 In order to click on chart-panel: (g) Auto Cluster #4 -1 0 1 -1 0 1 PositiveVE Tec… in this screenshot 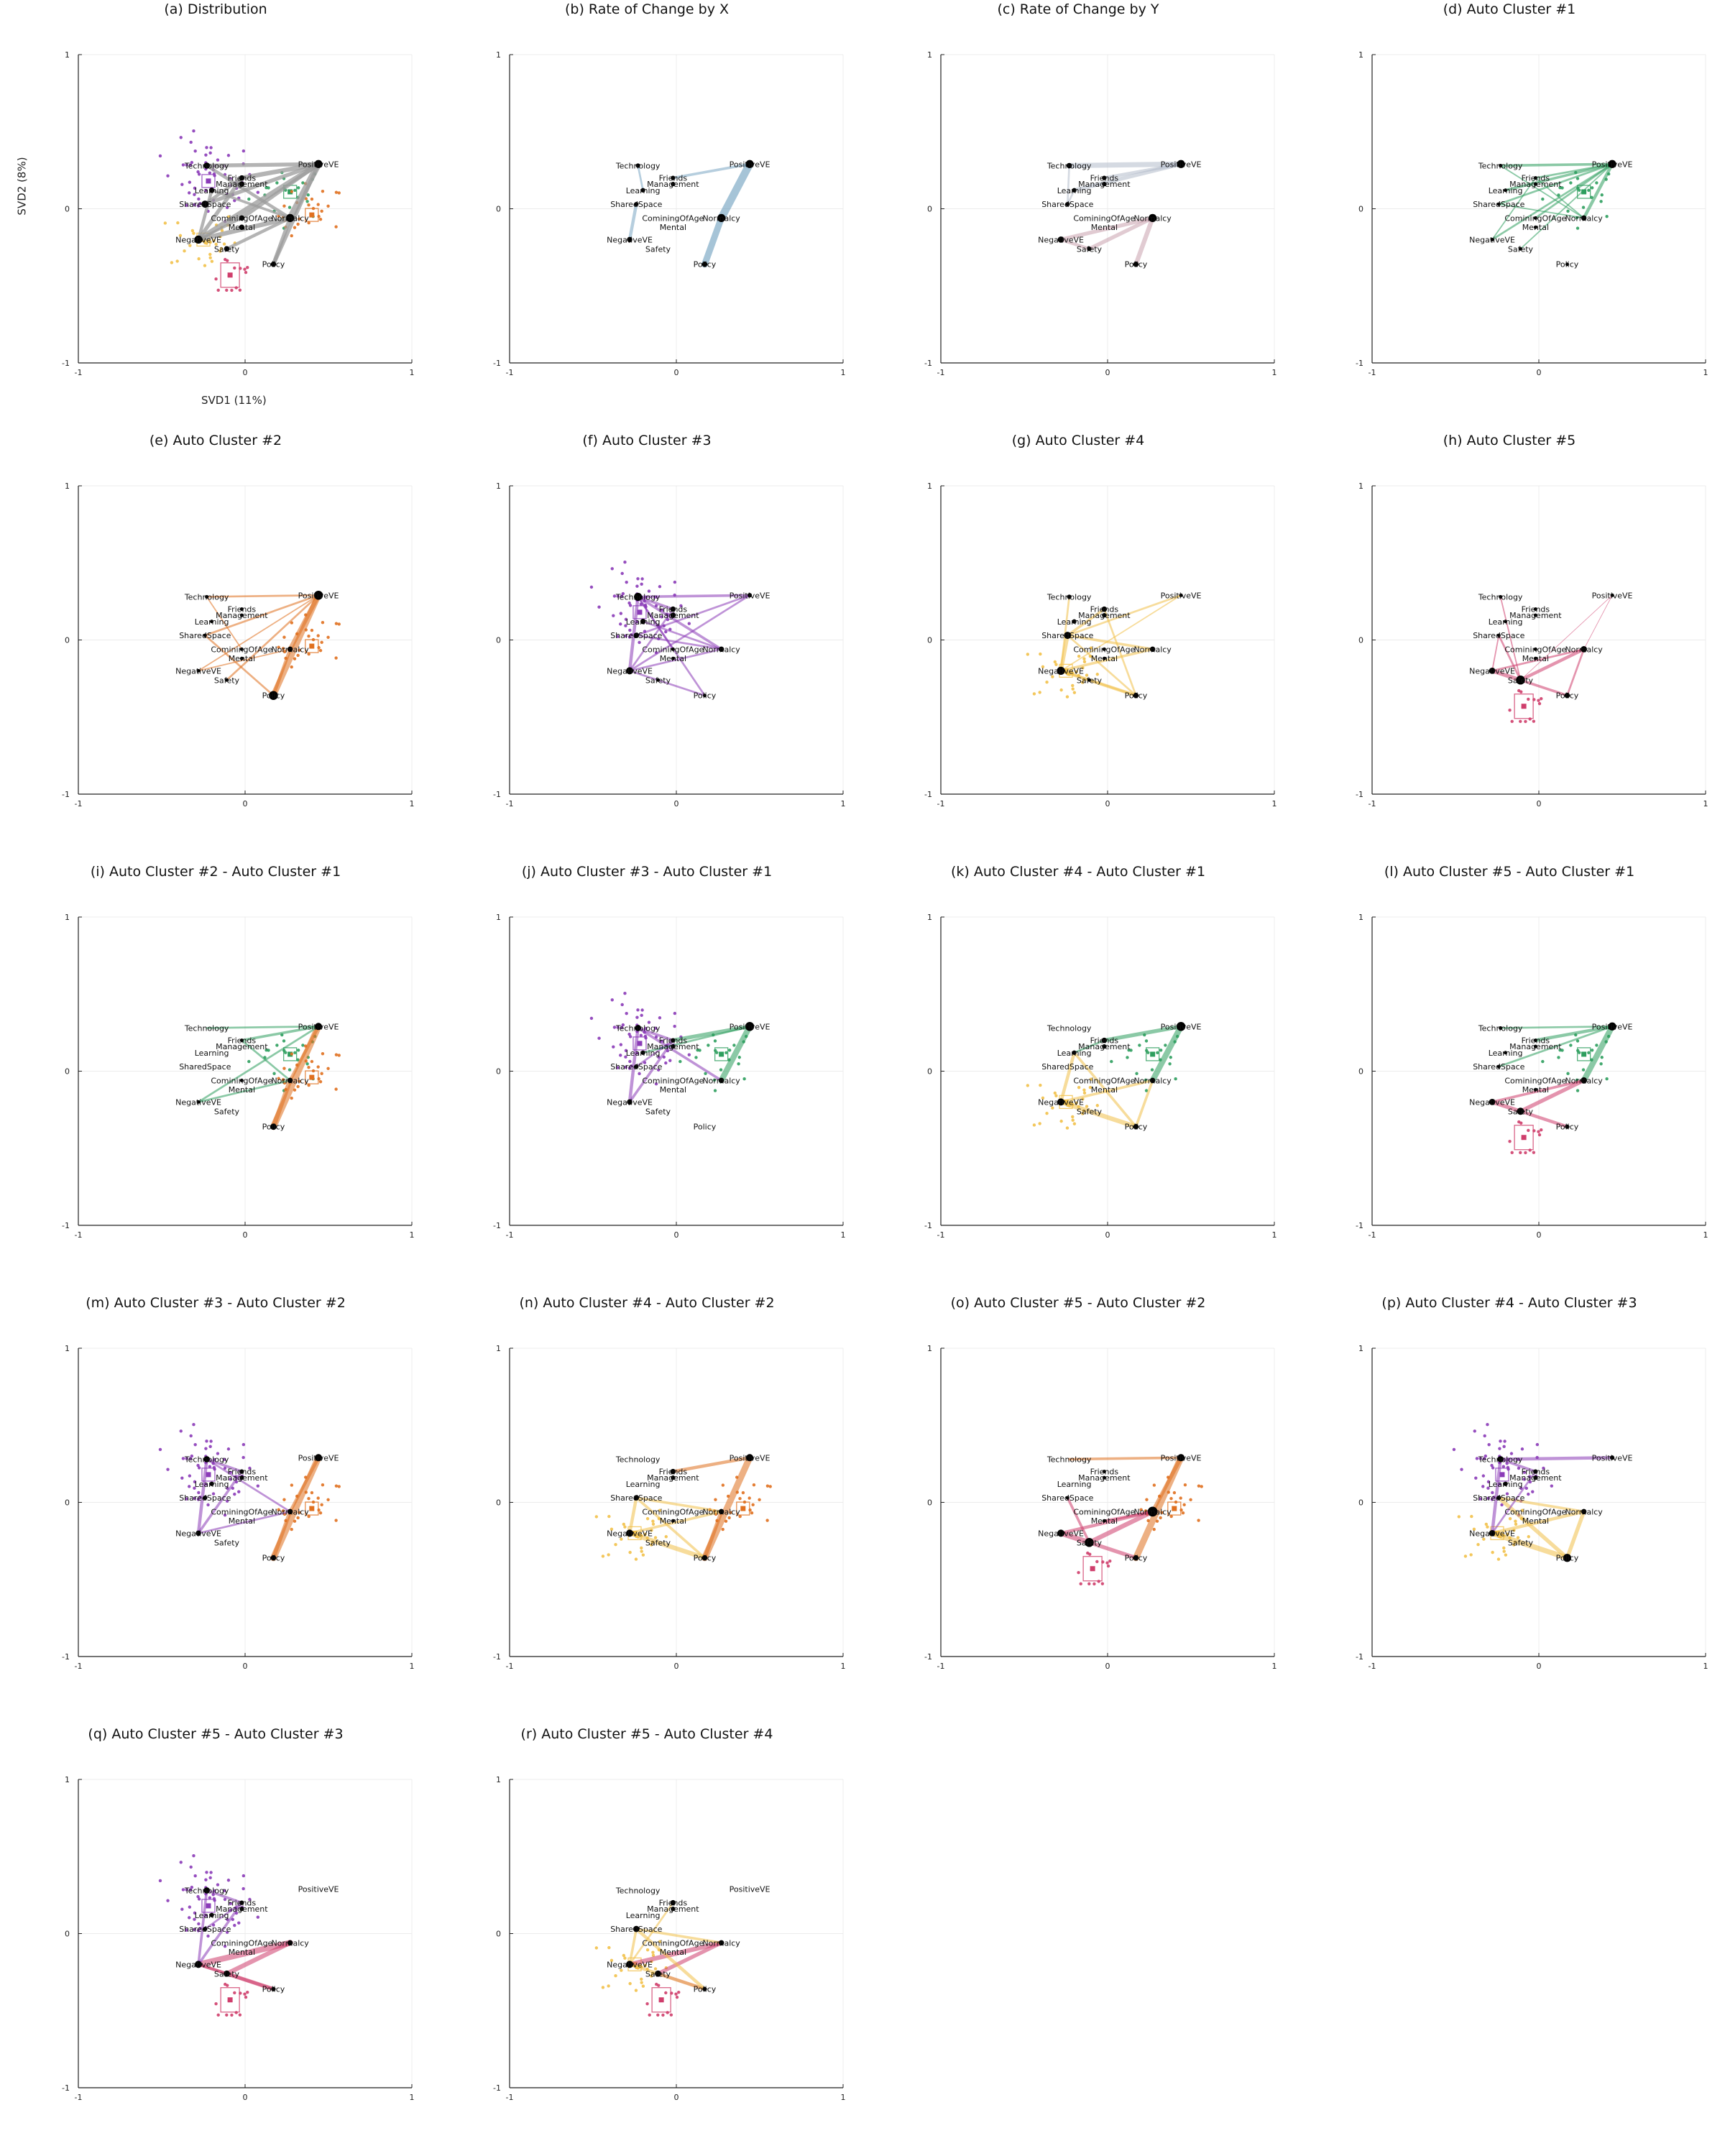, I will do `click(1078, 646)`.